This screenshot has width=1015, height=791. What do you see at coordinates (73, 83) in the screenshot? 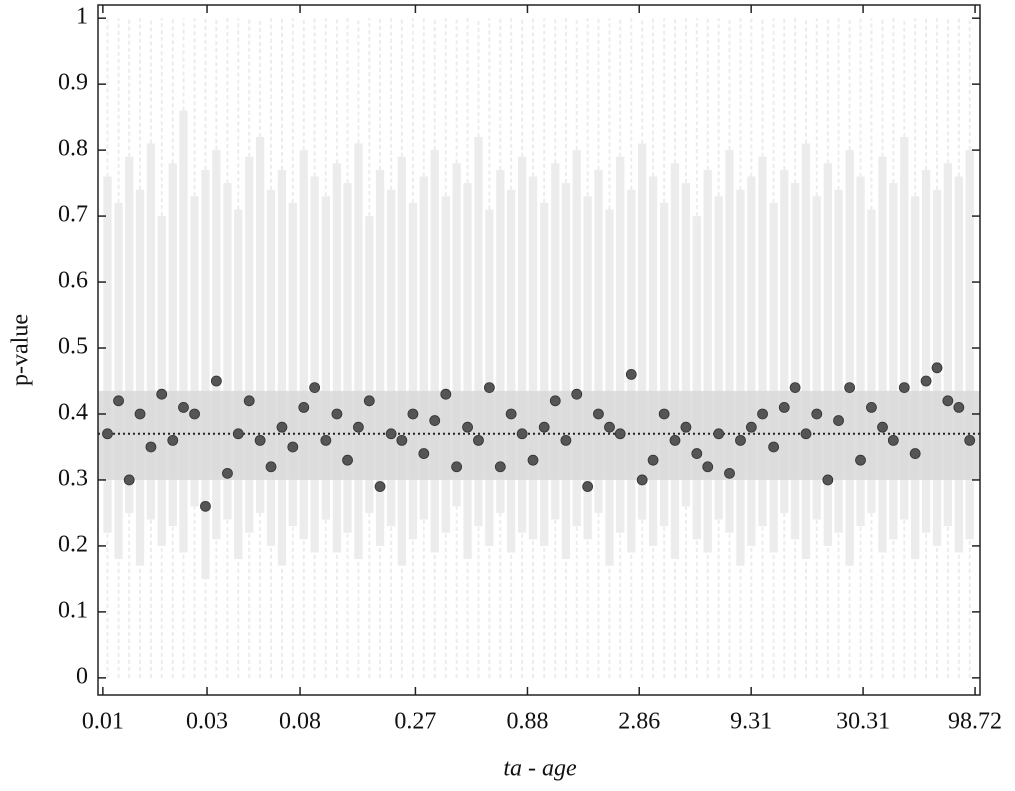
I see `y-tick-label: 0.9` at bounding box center [73, 83].